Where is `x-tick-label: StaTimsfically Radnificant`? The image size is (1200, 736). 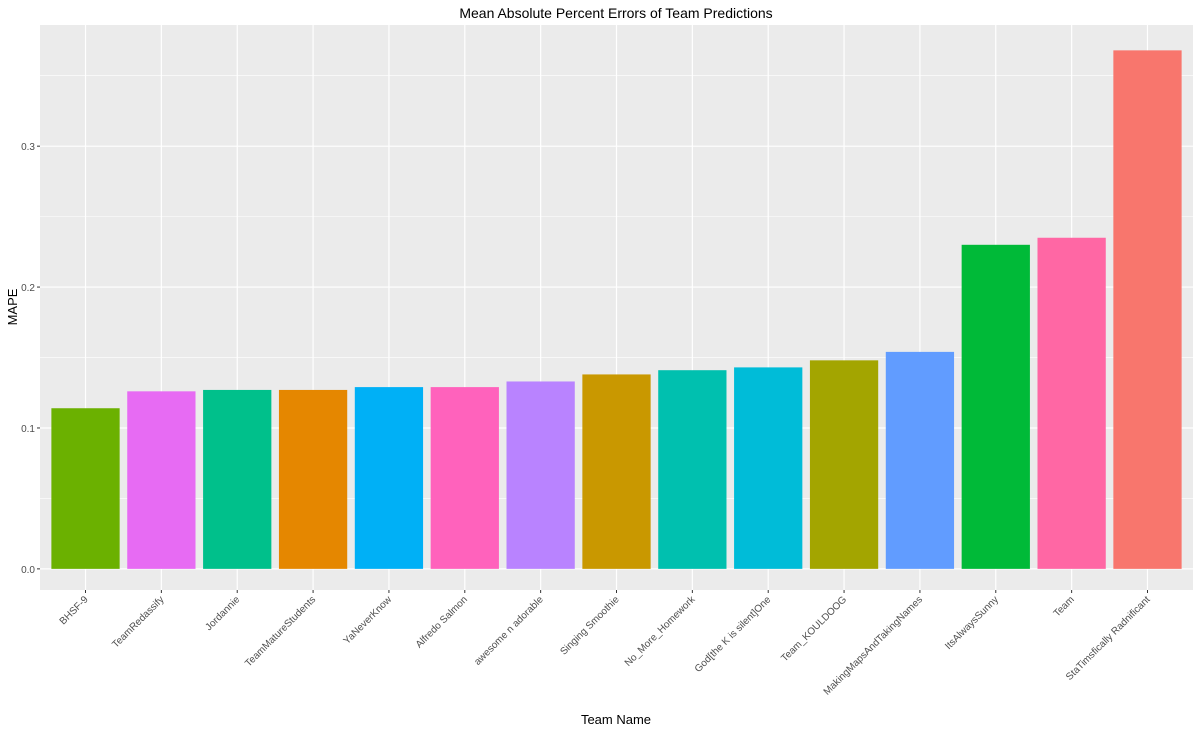
x-tick-label: StaTimsfically Radnificant is located at coordinates (1108, 638).